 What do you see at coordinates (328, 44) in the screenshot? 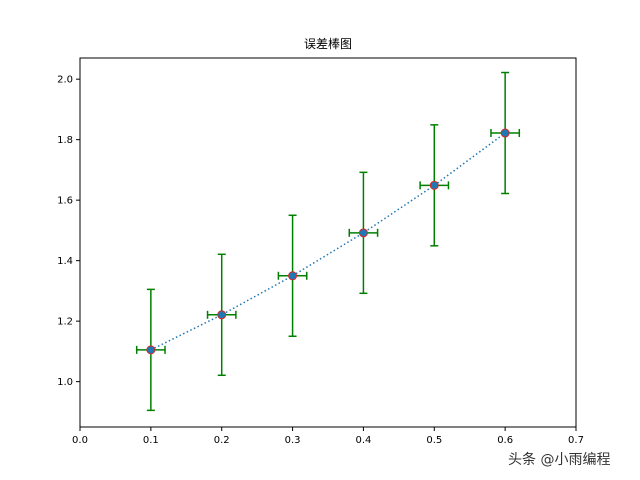
I see `chart-title: 误差棒图` at bounding box center [328, 44].